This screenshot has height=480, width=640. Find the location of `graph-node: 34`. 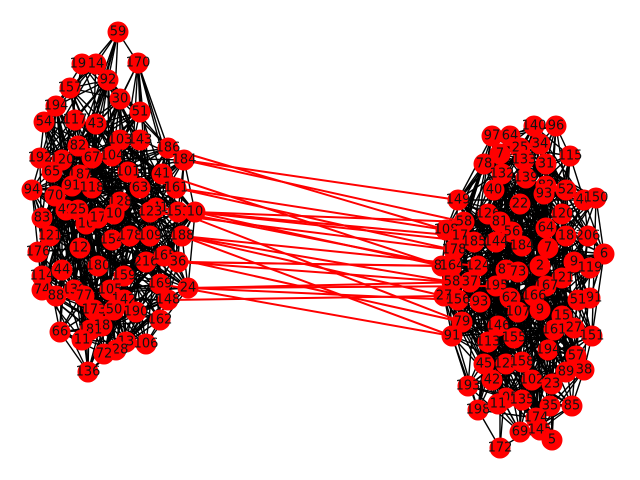

graph-node: 34 is located at coordinates (540, 144).